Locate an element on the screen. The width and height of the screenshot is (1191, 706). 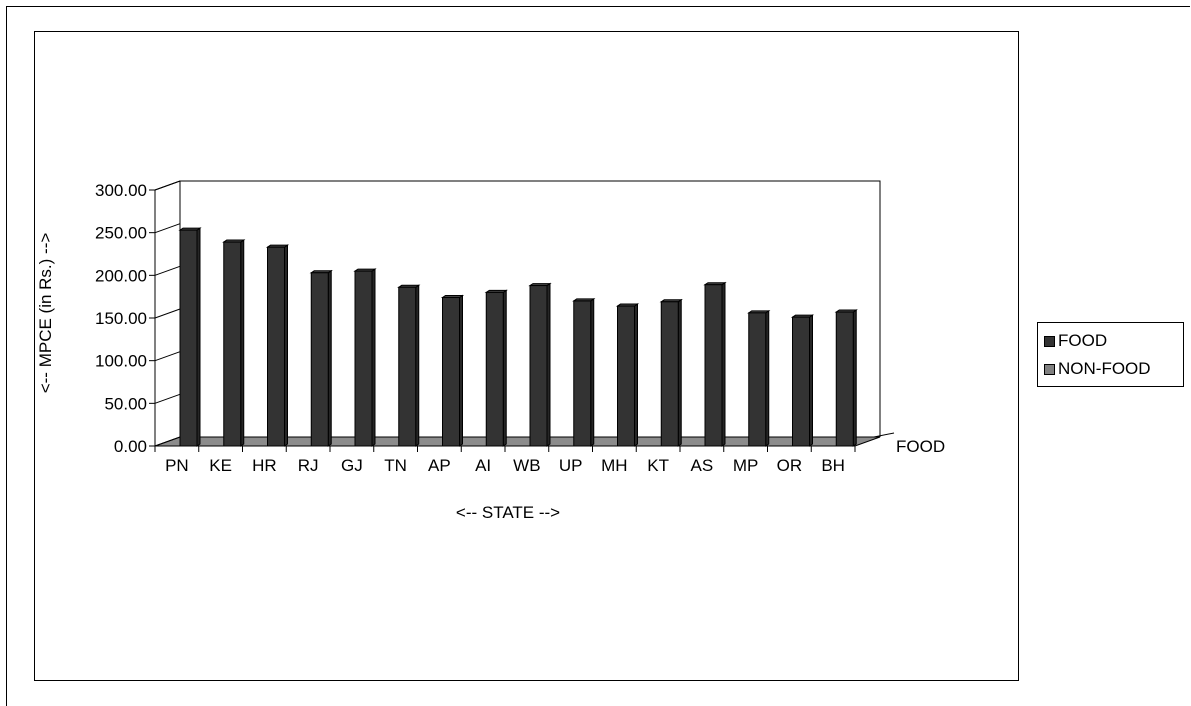
bar-food-as-front is located at coordinates (713, 365).